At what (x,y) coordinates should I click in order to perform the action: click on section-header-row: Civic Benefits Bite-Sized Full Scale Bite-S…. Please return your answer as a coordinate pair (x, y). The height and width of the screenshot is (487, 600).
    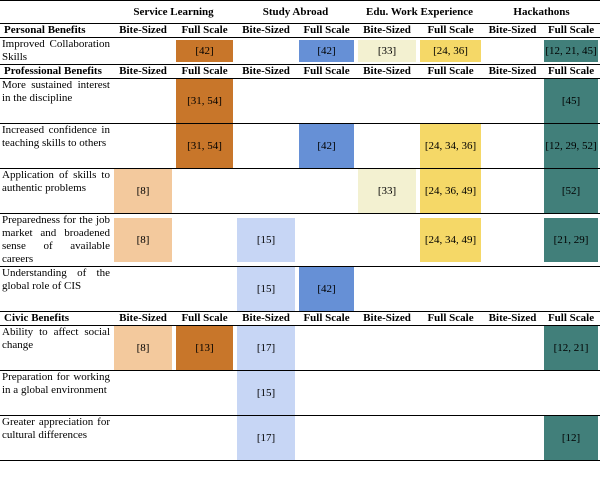
    Looking at the image, I should click on (300, 318).